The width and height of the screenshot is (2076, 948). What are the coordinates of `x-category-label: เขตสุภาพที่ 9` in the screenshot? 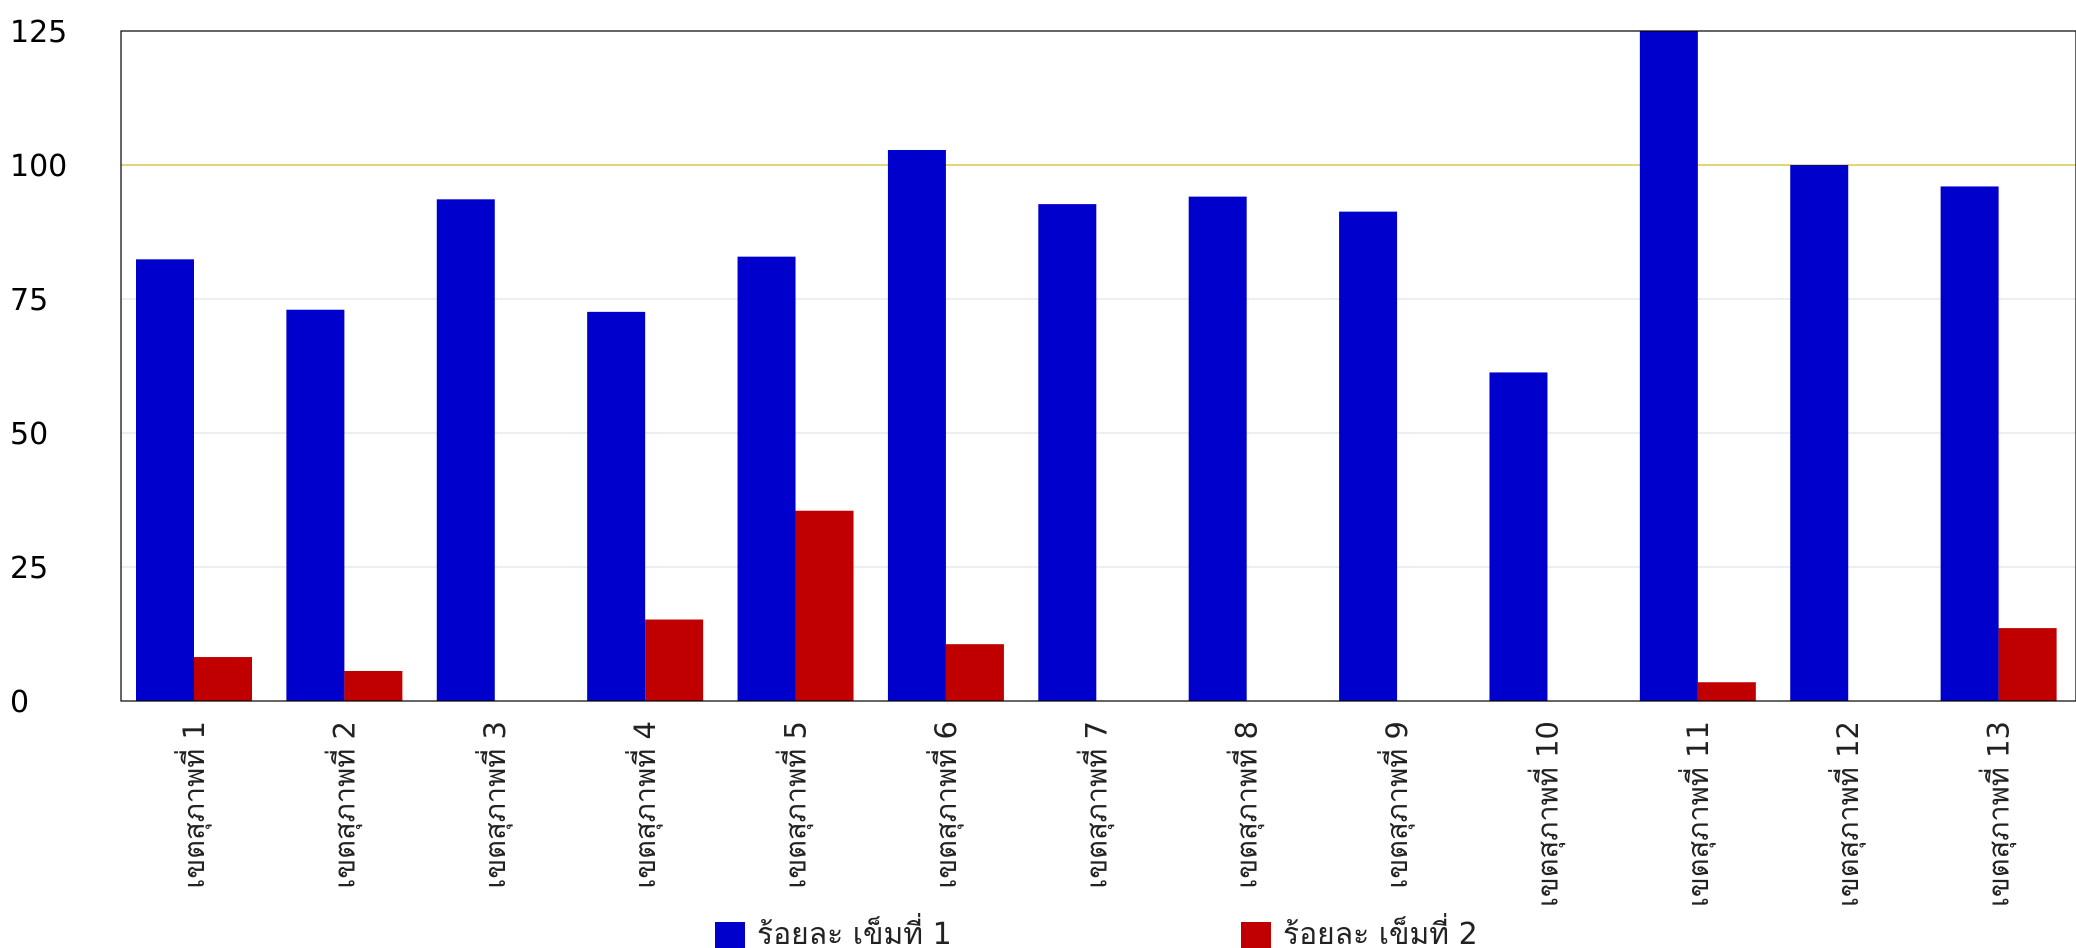 It's located at (1396, 805).